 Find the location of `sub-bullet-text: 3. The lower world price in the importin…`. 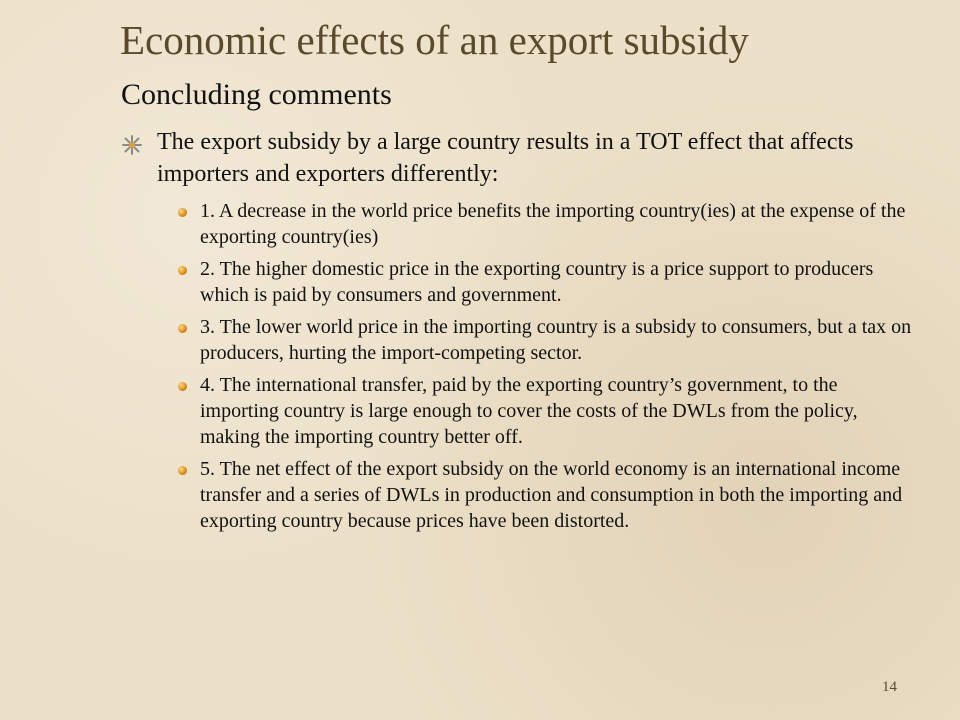

sub-bullet-text: 3. The lower world price in the importin… is located at coordinates (556, 340).